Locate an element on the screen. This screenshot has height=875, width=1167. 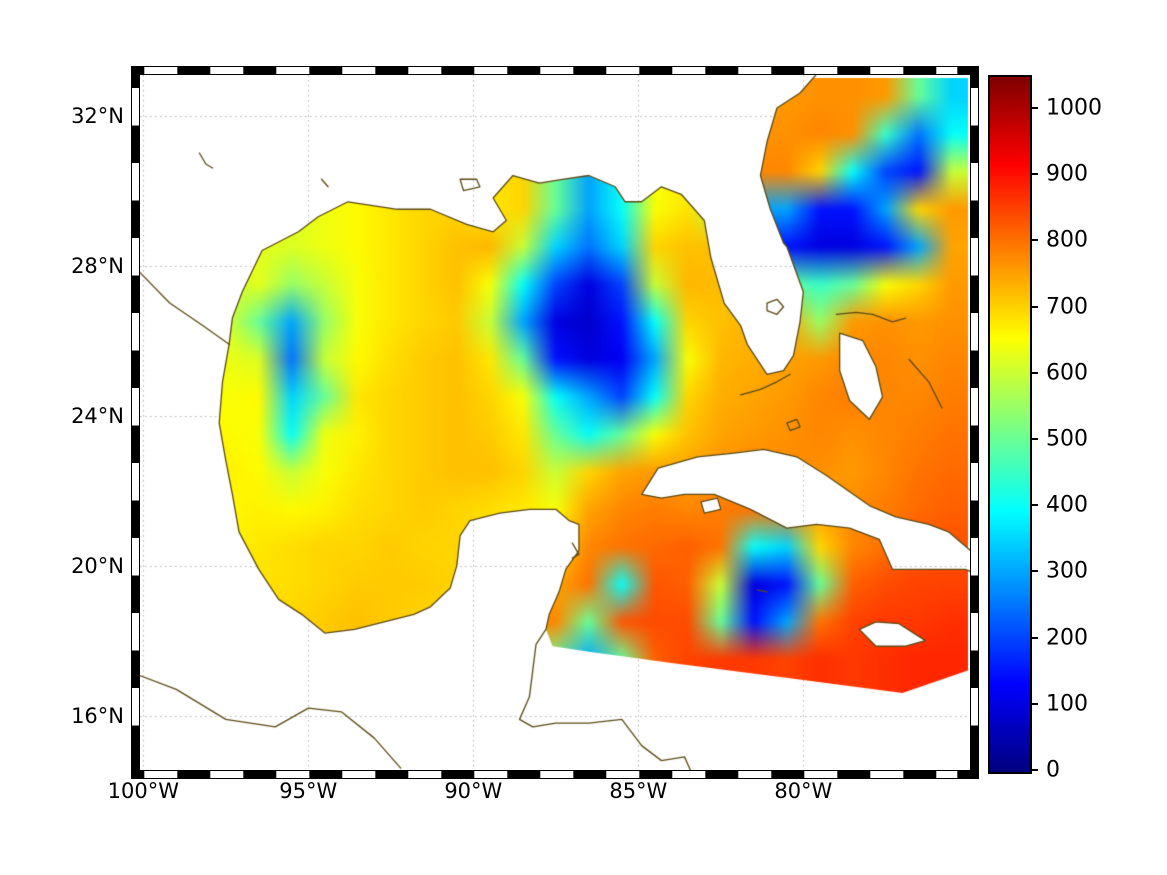
x-tick-label: 95°W is located at coordinates (308, 791).